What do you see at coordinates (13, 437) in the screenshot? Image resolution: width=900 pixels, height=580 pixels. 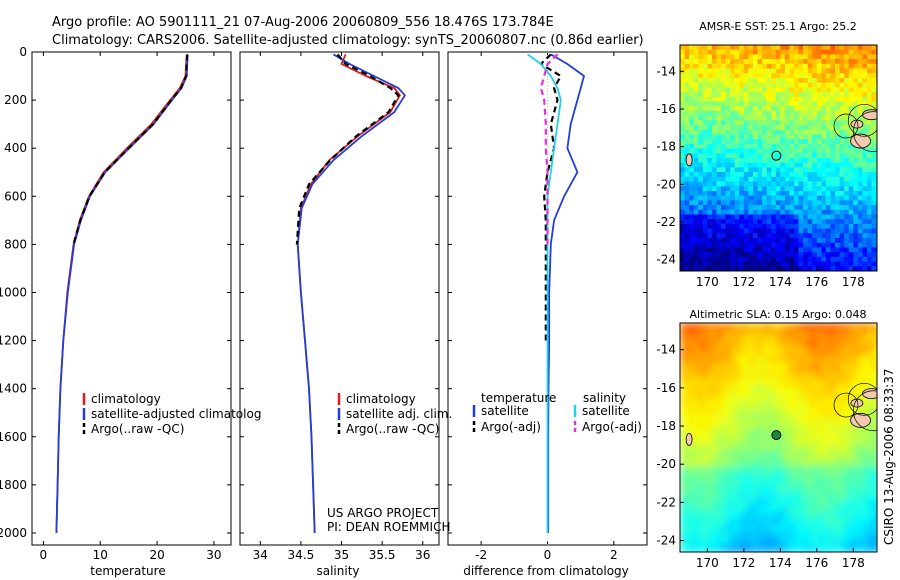 I see `depth-tick-label: 1600` at bounding box center [13, 437].